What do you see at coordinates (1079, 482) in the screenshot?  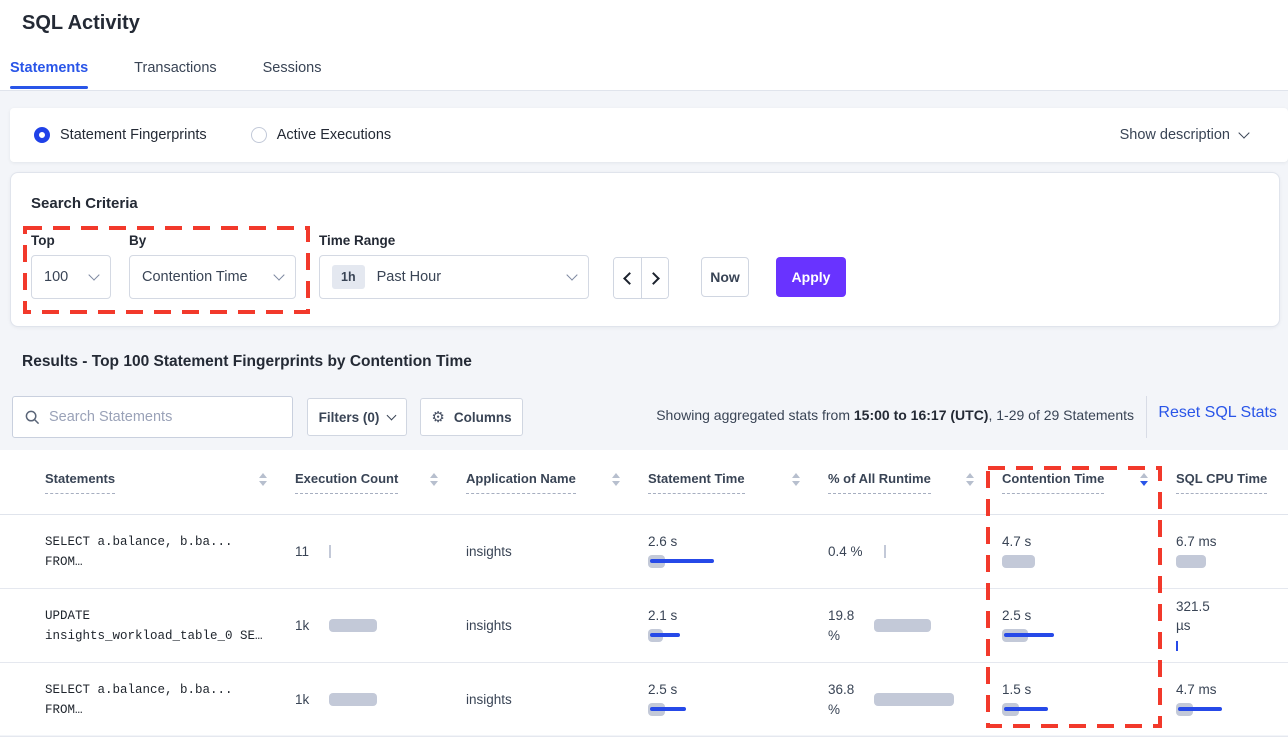 I see `column-header-contention-time: Contention Time` at bounding box center [1079, 482].